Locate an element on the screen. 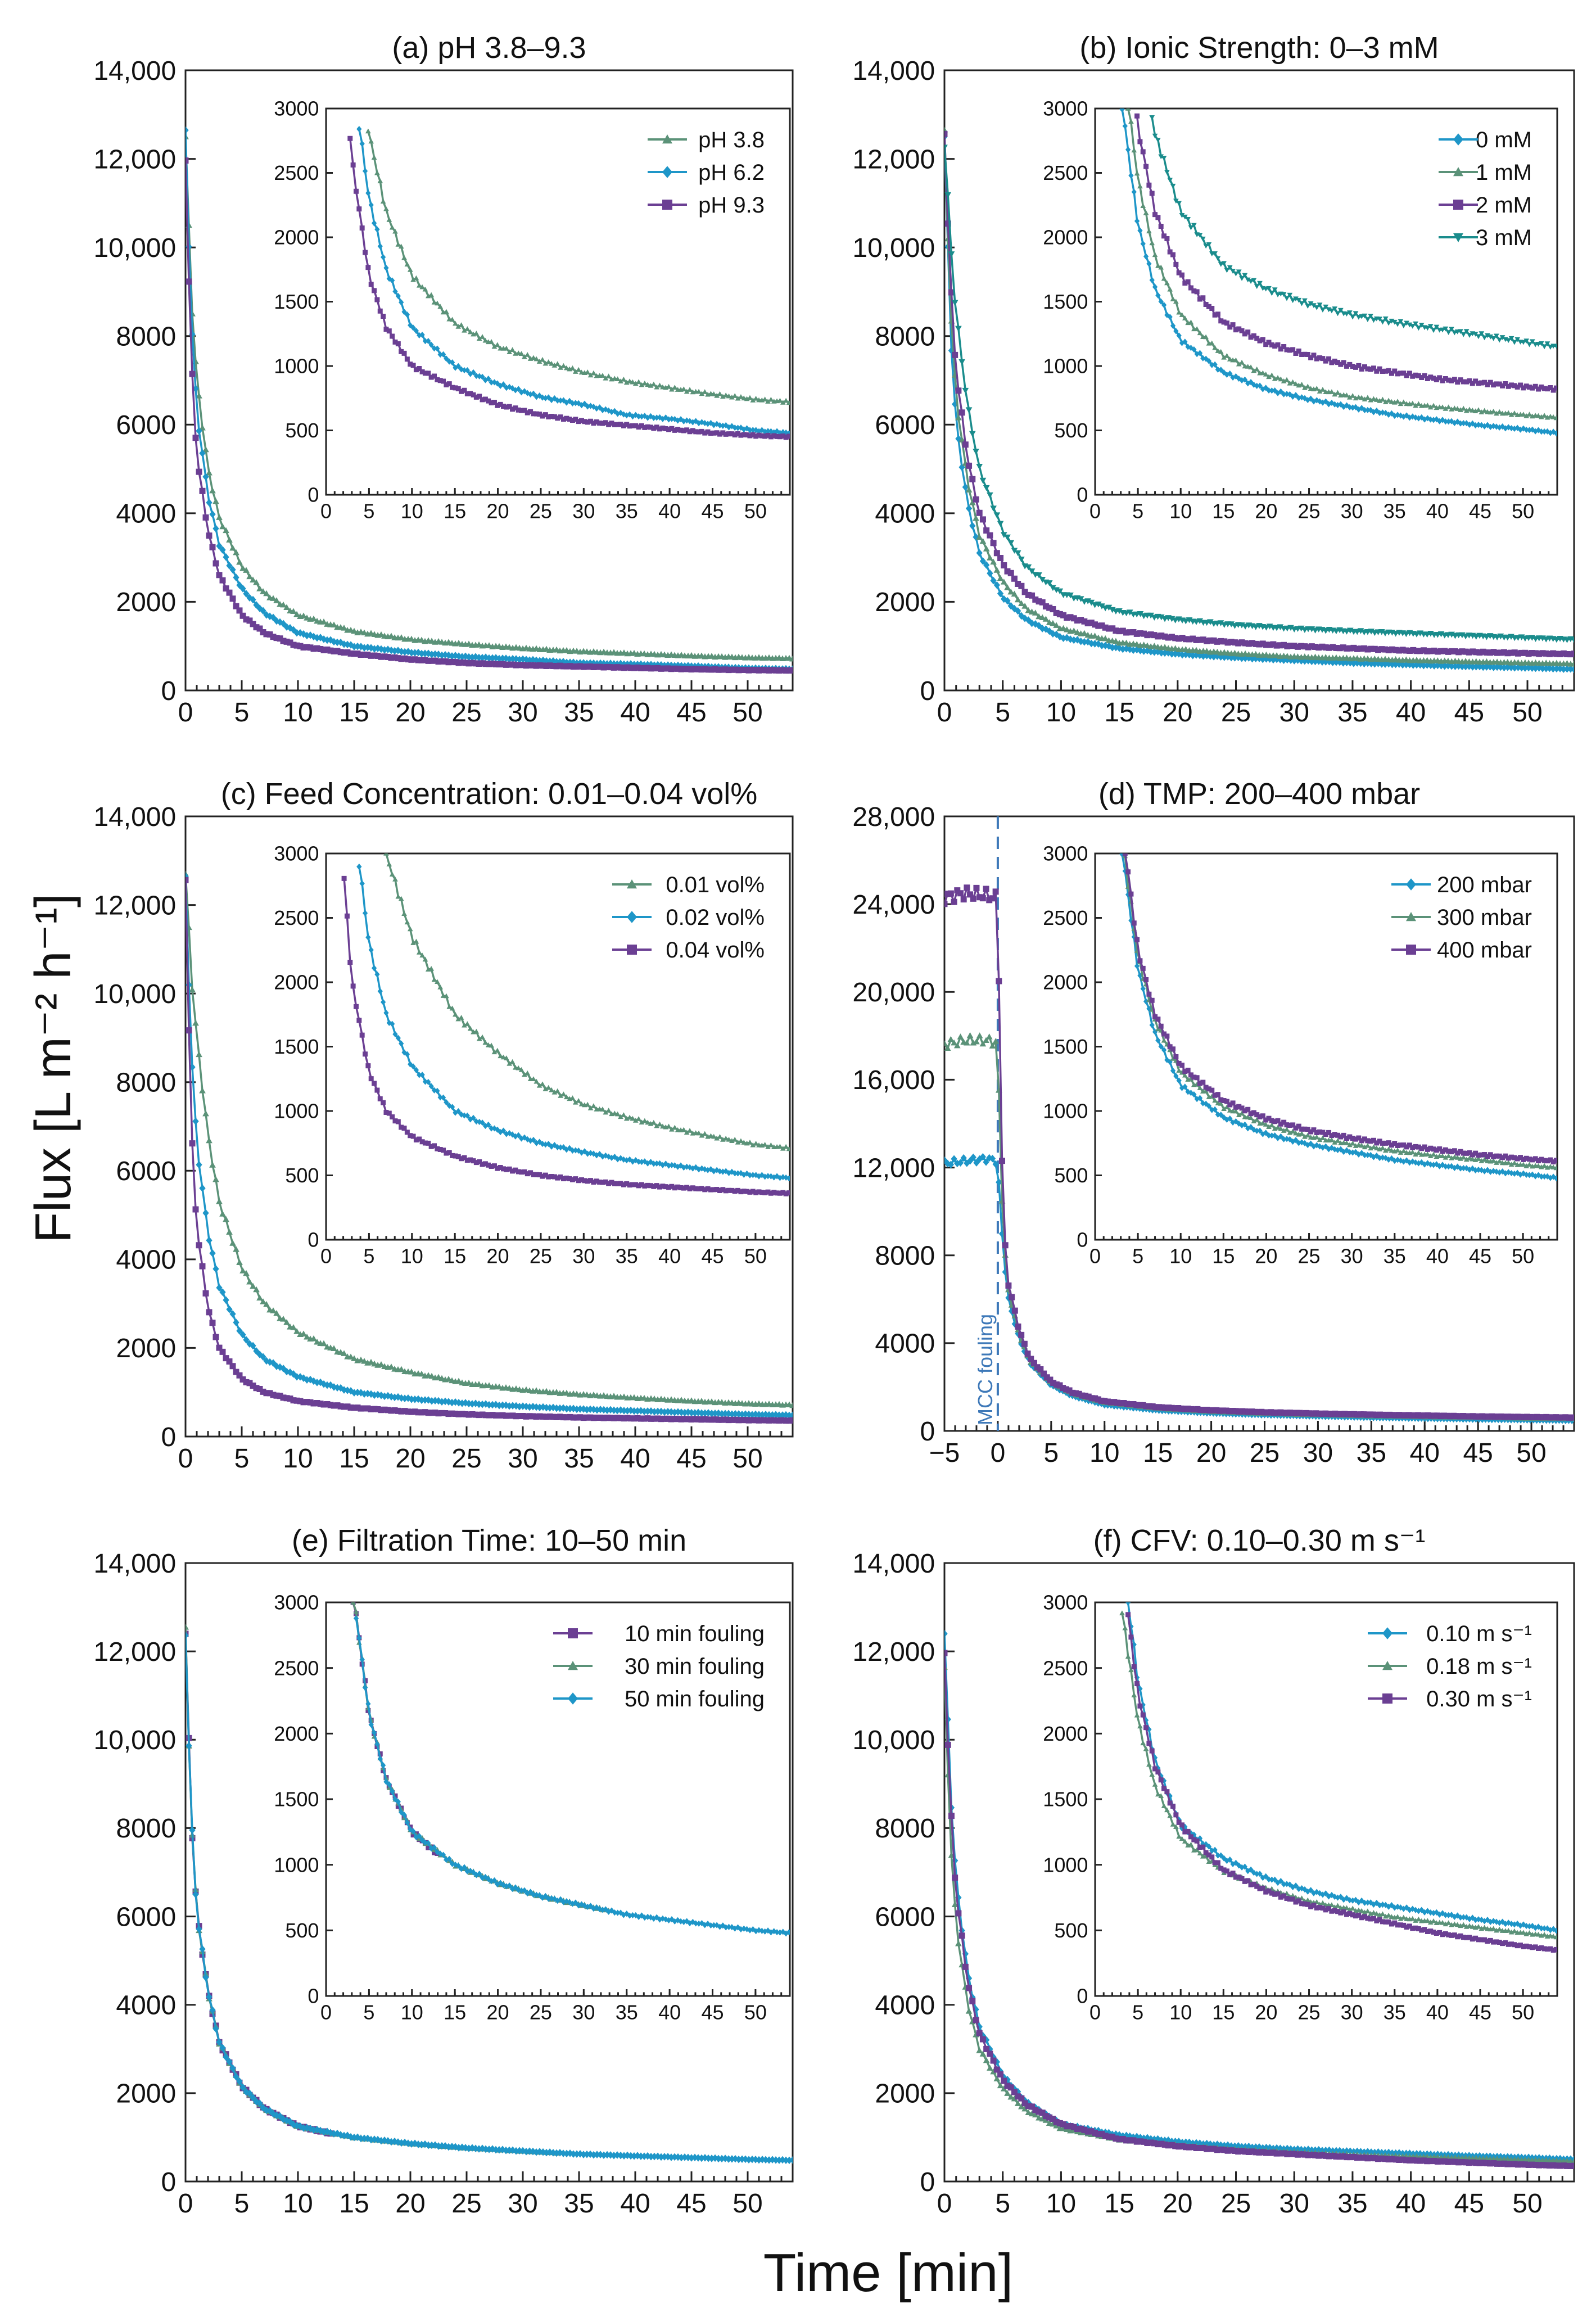 The height and width of the screenshot is (2308, 1596). panel-a-inset-ytick-label: 3000 is located at coordinates (296, 108).